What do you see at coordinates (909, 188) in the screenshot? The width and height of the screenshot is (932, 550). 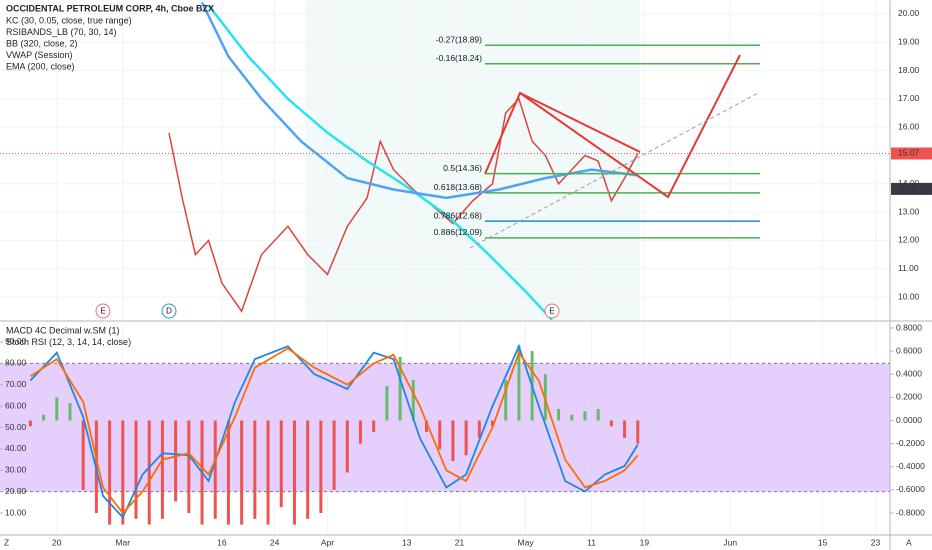 I see `price-tag-label: 13.82` at bounding box center [909, 188].